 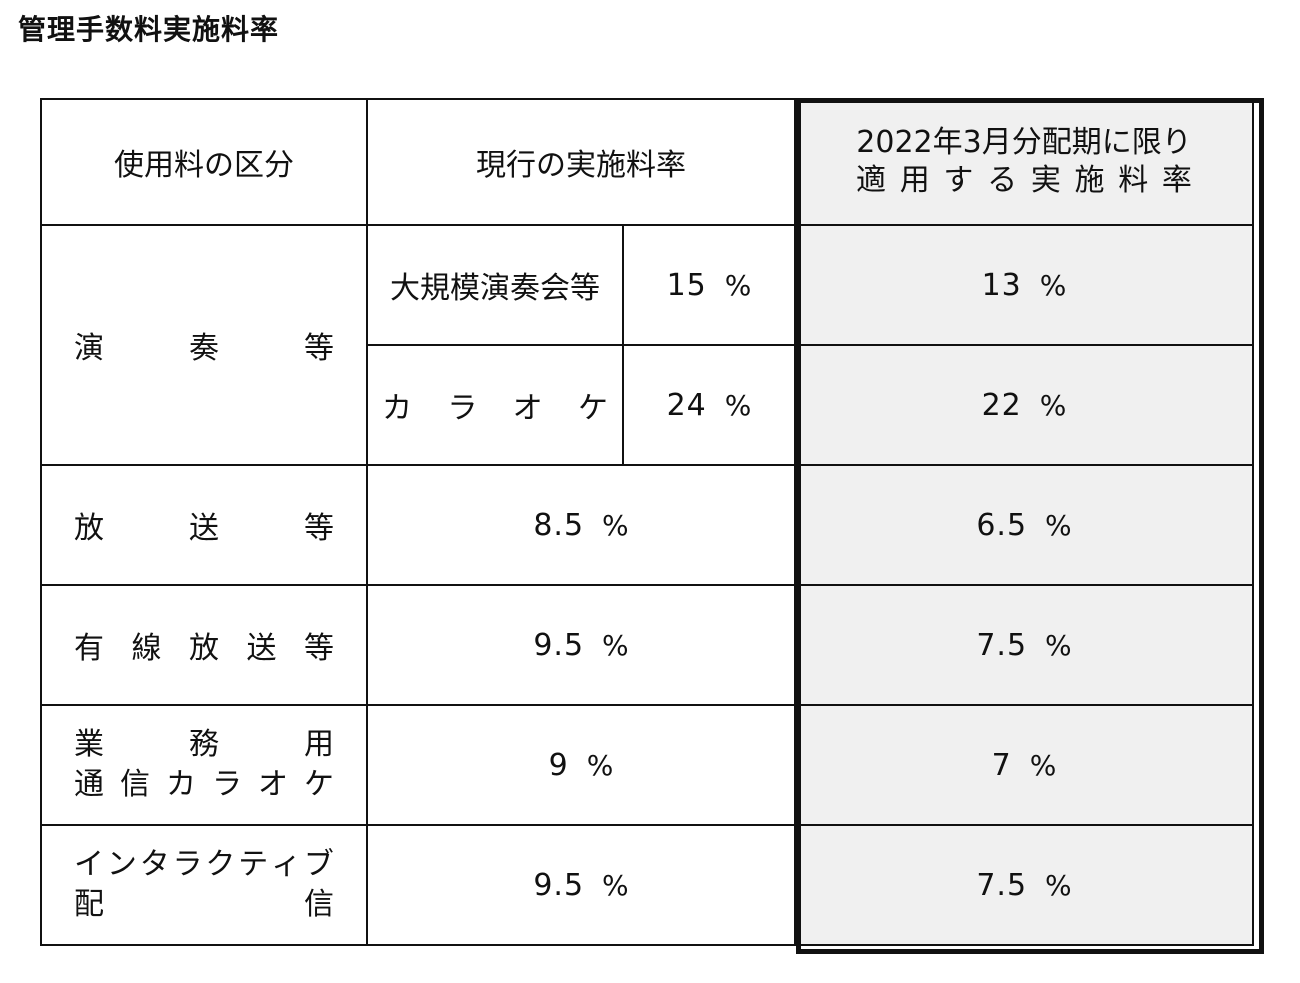 I want to click on current-rate-cable-broadcast: 9.5%, so click(x=581, y=645).